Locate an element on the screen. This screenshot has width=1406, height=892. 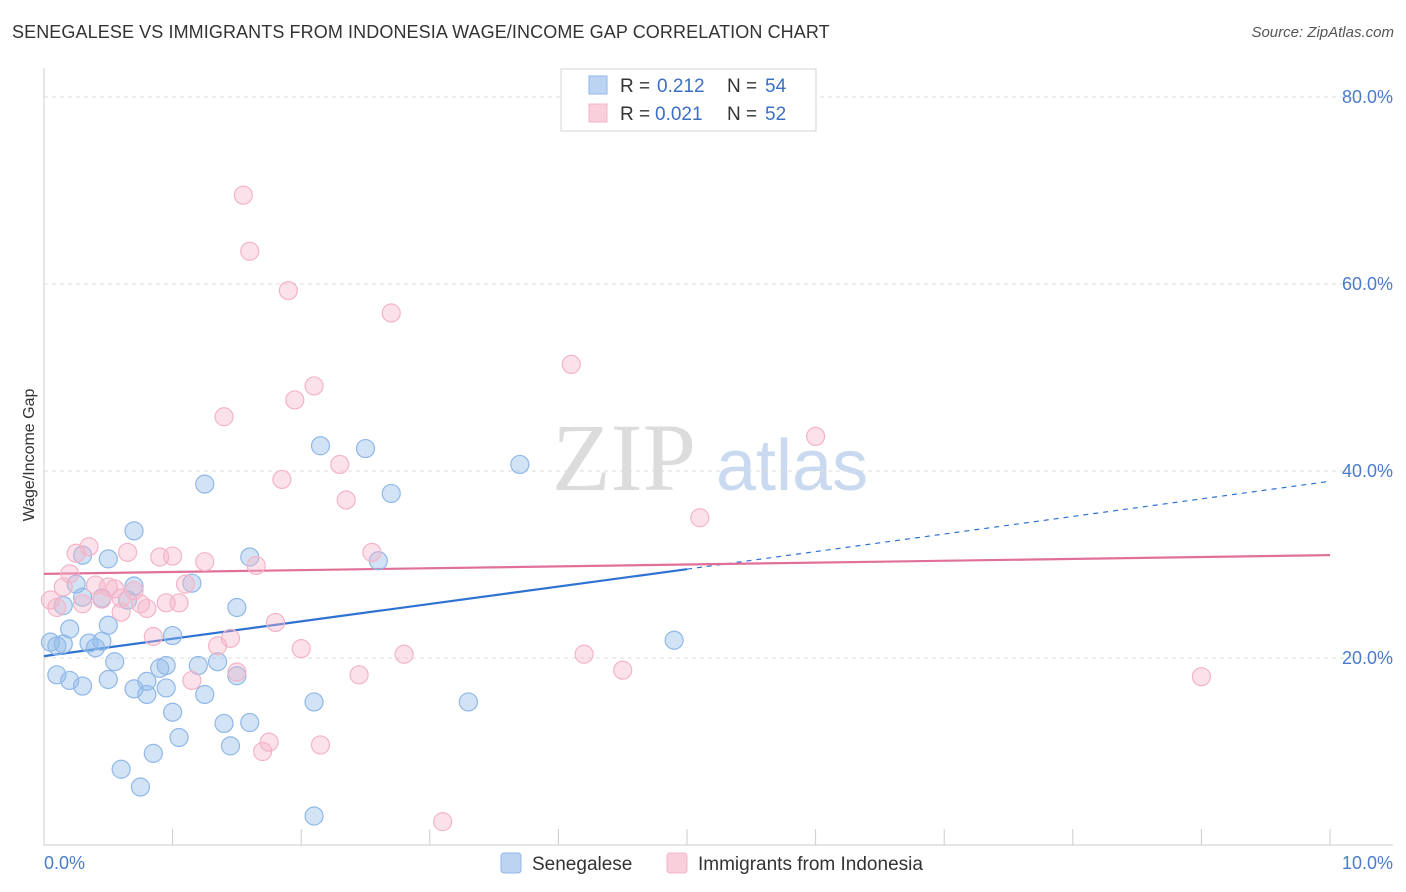
series-legend-label-senegalese: Senegalese is located at coordinates (582, 864).